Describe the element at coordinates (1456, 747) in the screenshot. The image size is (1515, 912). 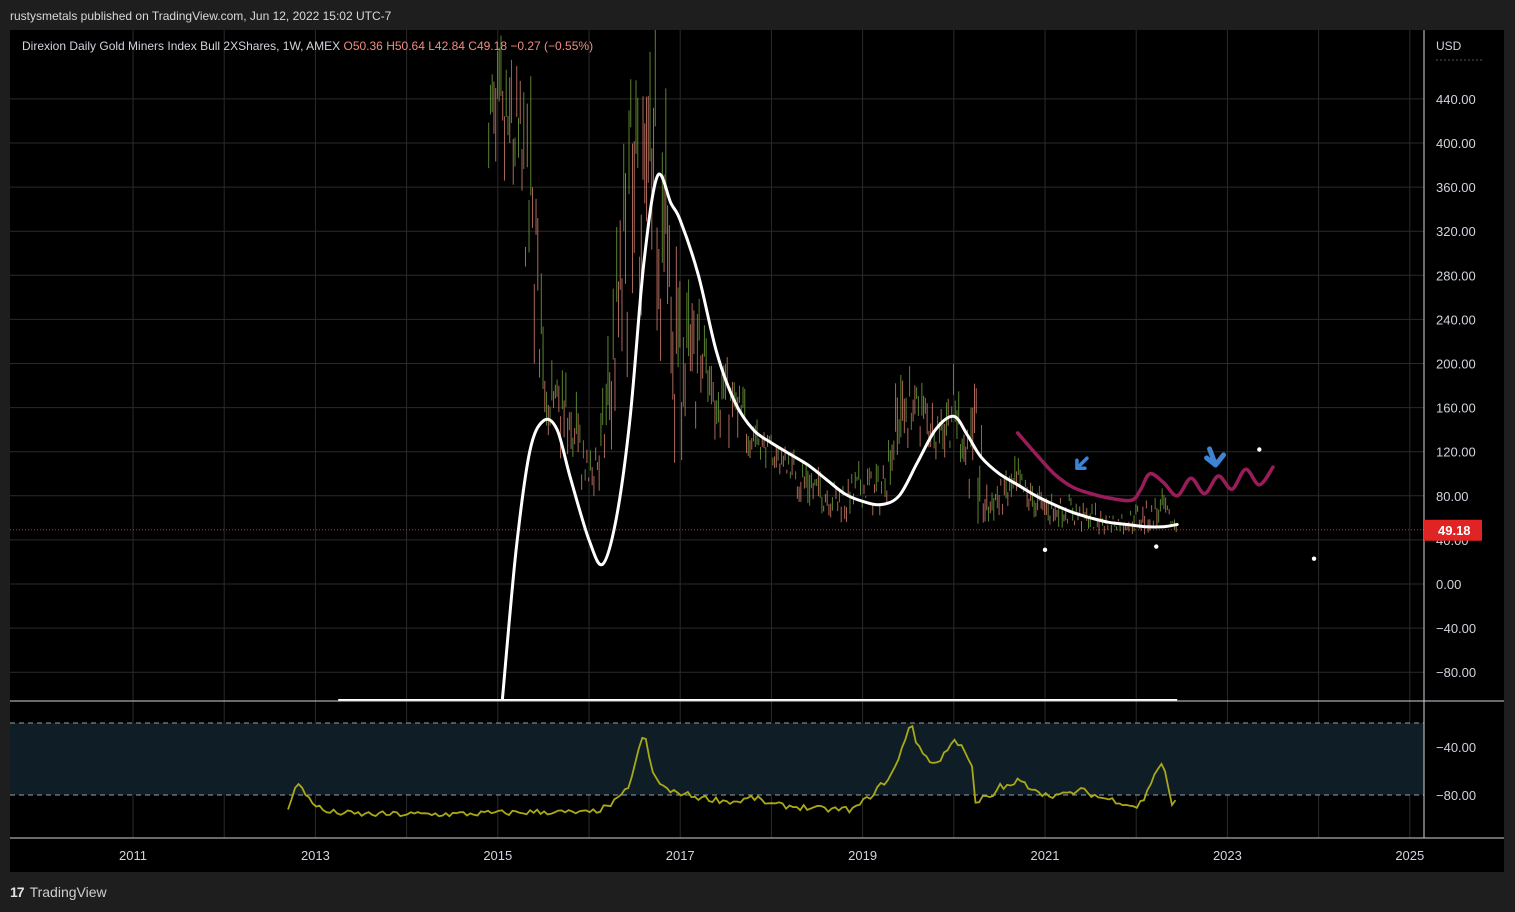
I see `oscillator-y-tick-label: −40.00` at that location.